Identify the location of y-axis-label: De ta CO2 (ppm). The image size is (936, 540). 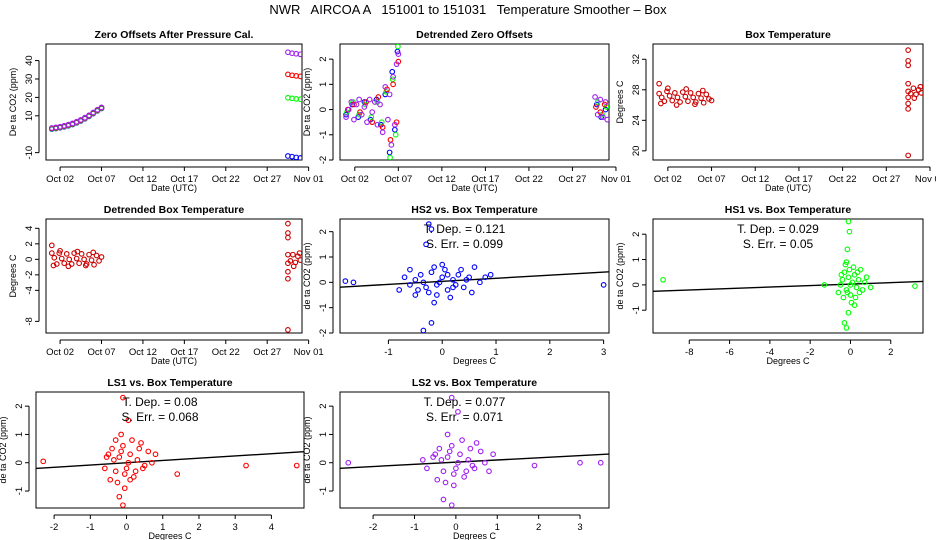
(13, 102).